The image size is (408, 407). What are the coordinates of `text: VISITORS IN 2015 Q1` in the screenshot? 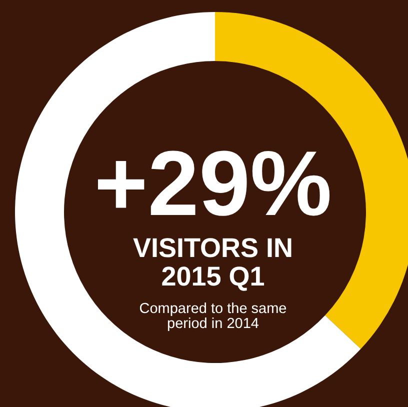 It's located at (213, 262).